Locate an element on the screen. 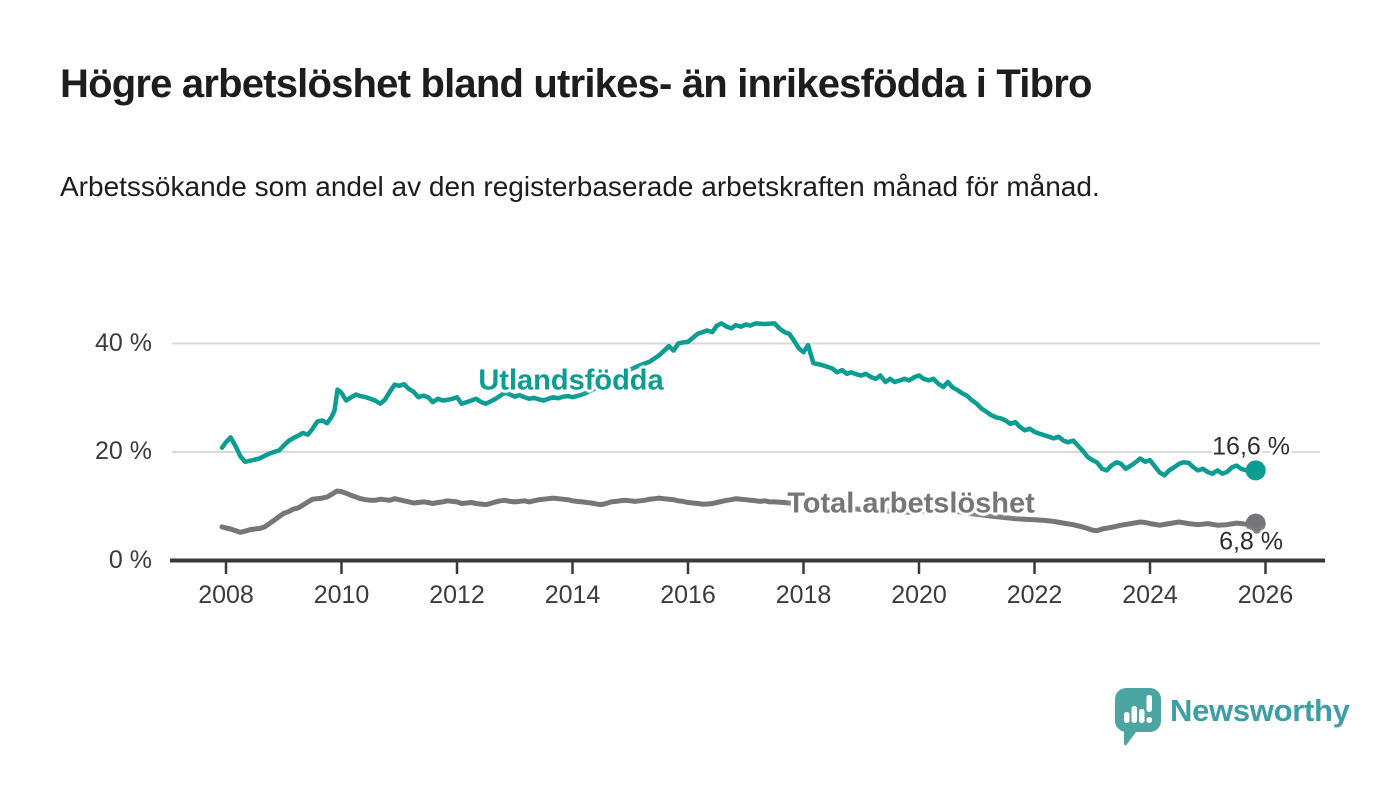 Image resolution: width=1400 pixels, height=794 pixels. y-tick-label: 40 % is located at coordinates (123, 342).